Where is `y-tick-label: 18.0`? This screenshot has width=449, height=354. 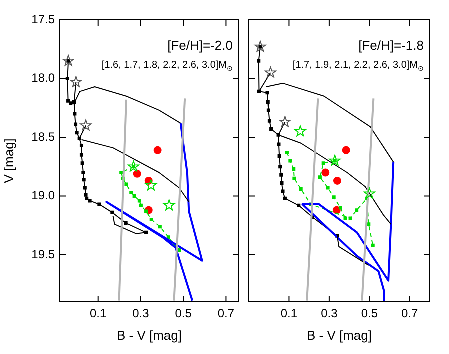 y-tick-label: 18.0 is located at coordinates (44, 78).